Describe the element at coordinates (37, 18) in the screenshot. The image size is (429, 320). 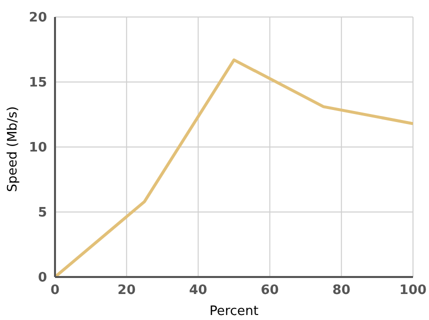
I see `y-tick-label: 20` at that location.